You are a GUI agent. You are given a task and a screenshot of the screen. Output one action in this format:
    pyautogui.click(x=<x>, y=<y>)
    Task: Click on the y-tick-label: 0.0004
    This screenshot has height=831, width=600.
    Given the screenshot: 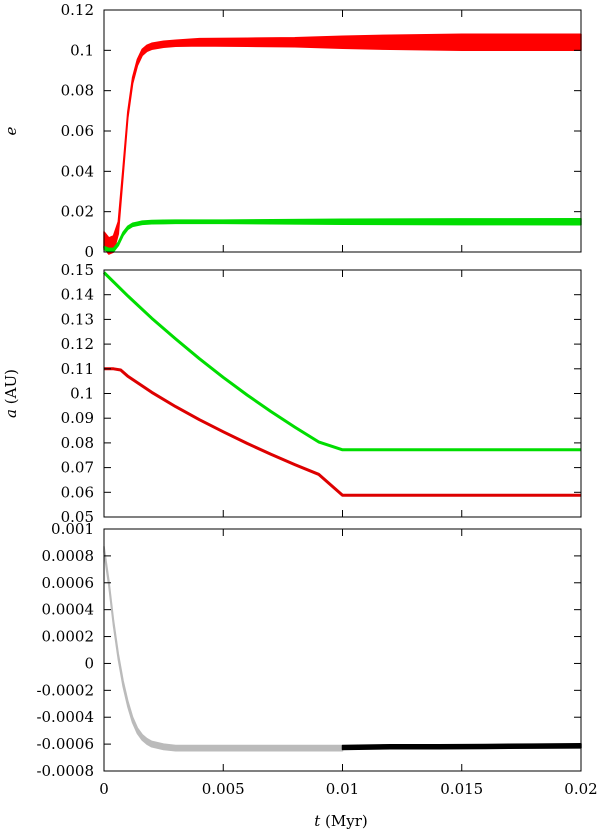 What is the action you would take?
    pyautogui.click(x=68, y=610)
    